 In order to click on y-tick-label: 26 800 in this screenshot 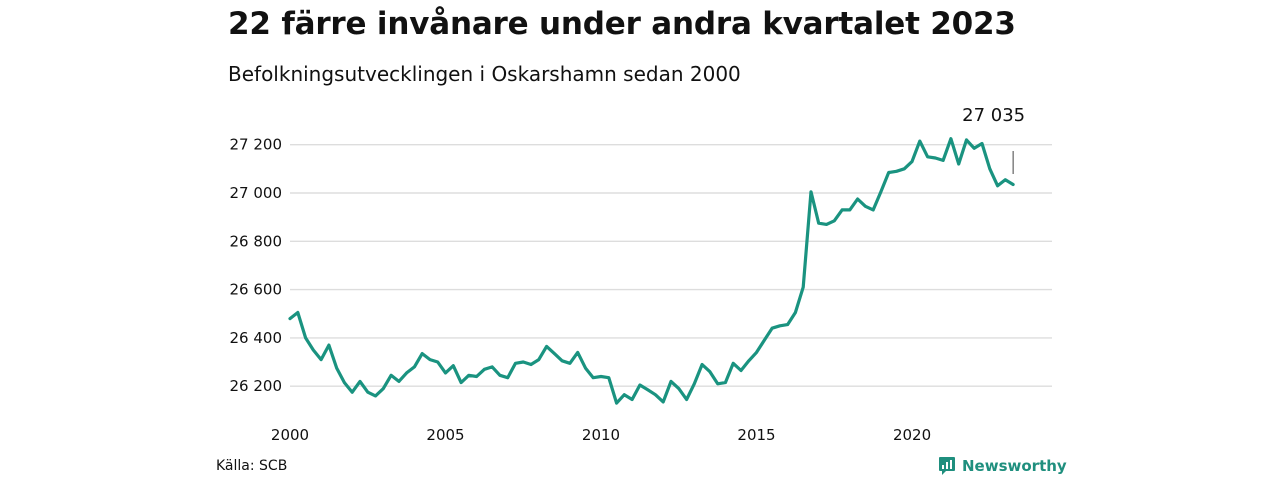, I will do `click(256, 241)`.